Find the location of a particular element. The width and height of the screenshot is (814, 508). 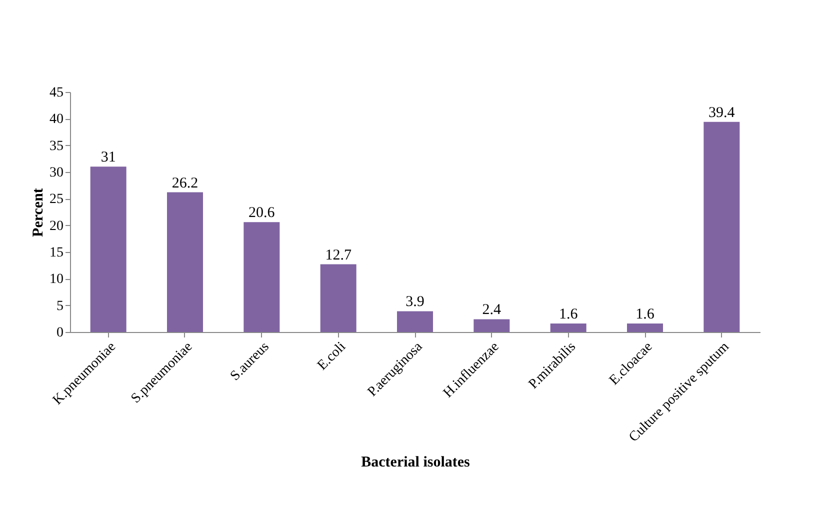

y-tick-label: 25 is located at coordinates (57, 200).